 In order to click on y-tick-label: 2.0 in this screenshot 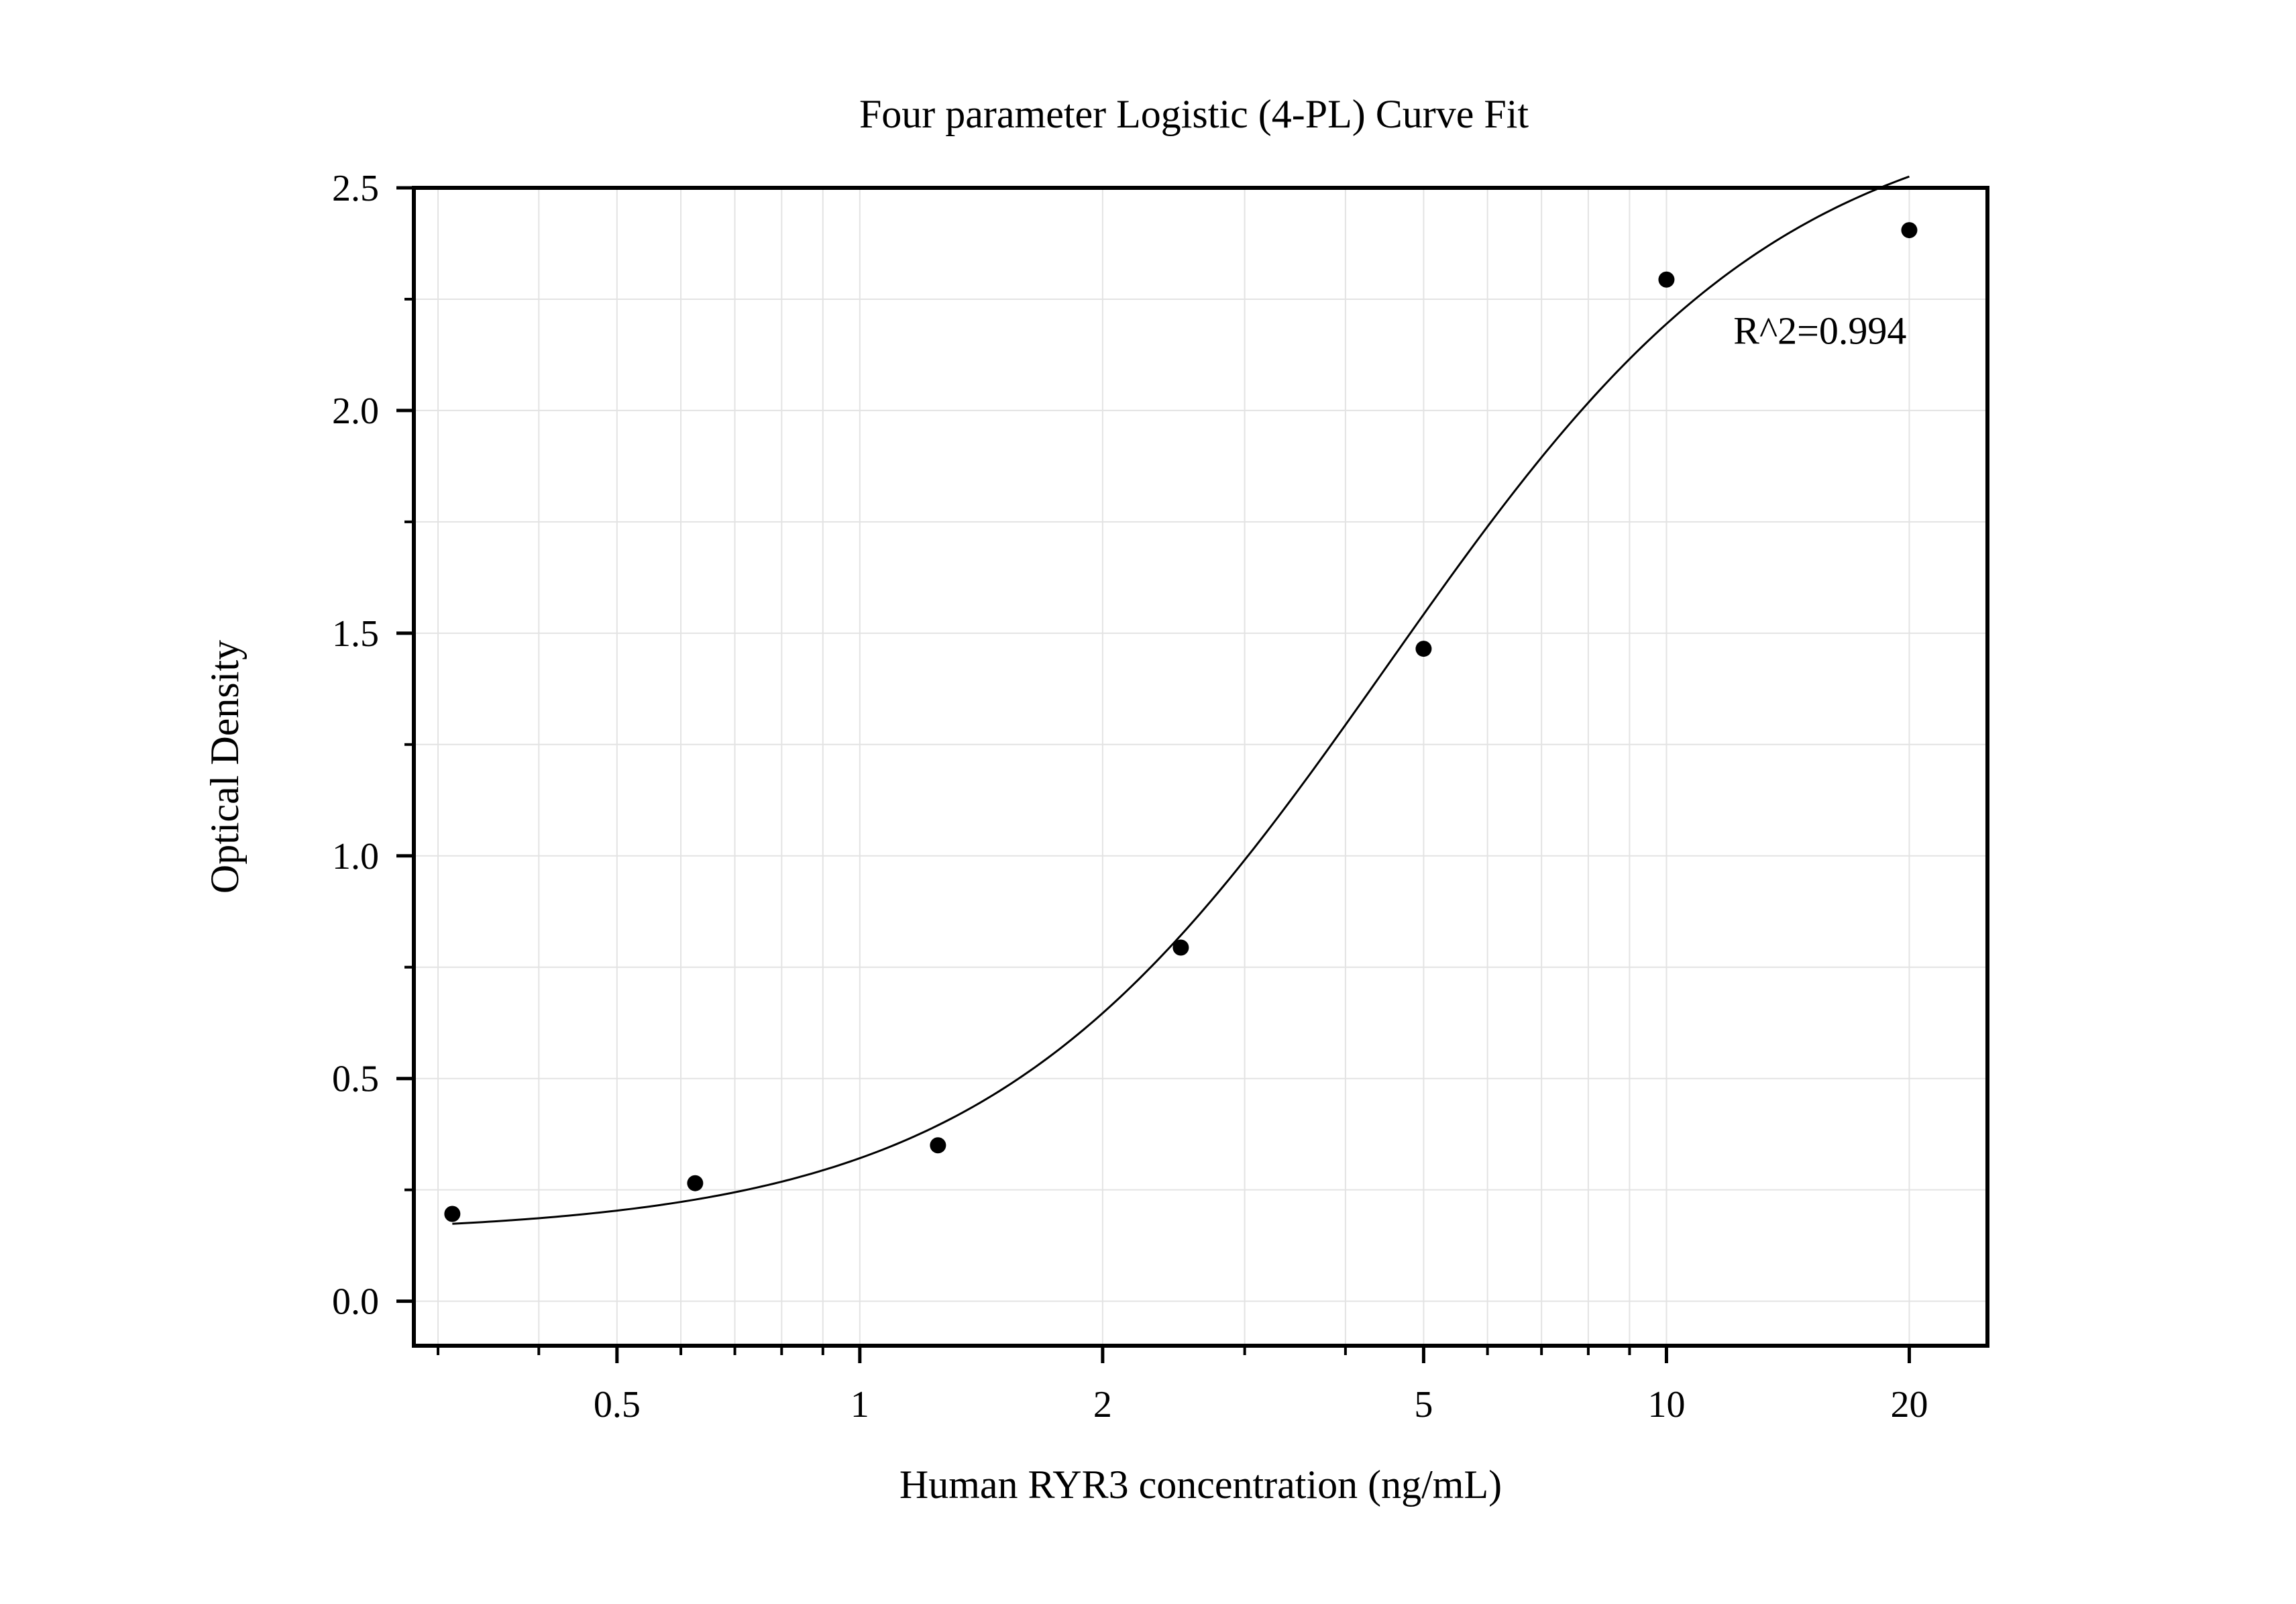, I will do `click(355, 411)`.